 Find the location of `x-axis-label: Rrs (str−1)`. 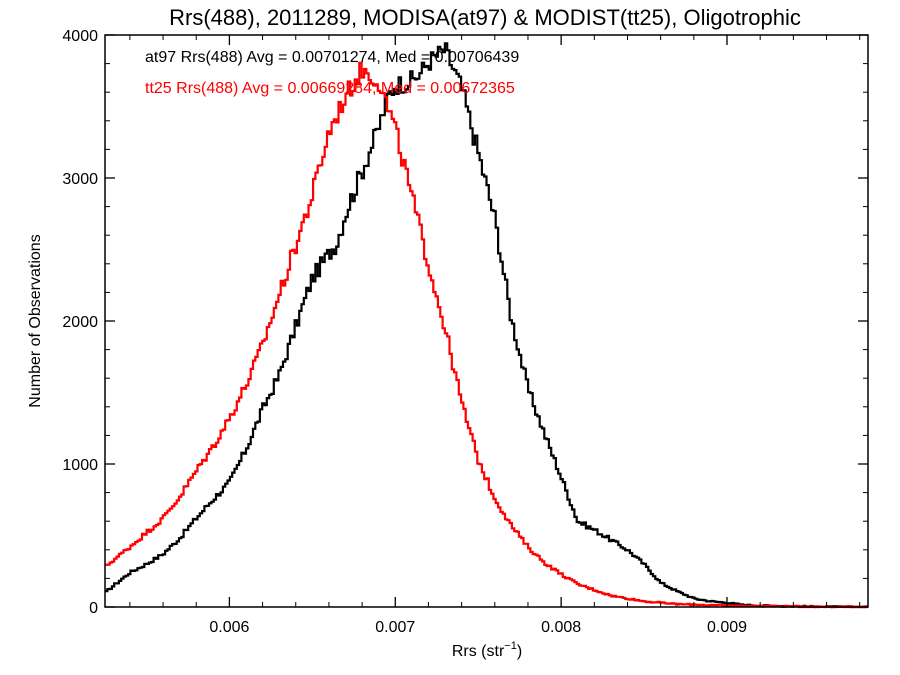

x-axis-label: Rrs (str−1) is located at coordinates (487, 650).